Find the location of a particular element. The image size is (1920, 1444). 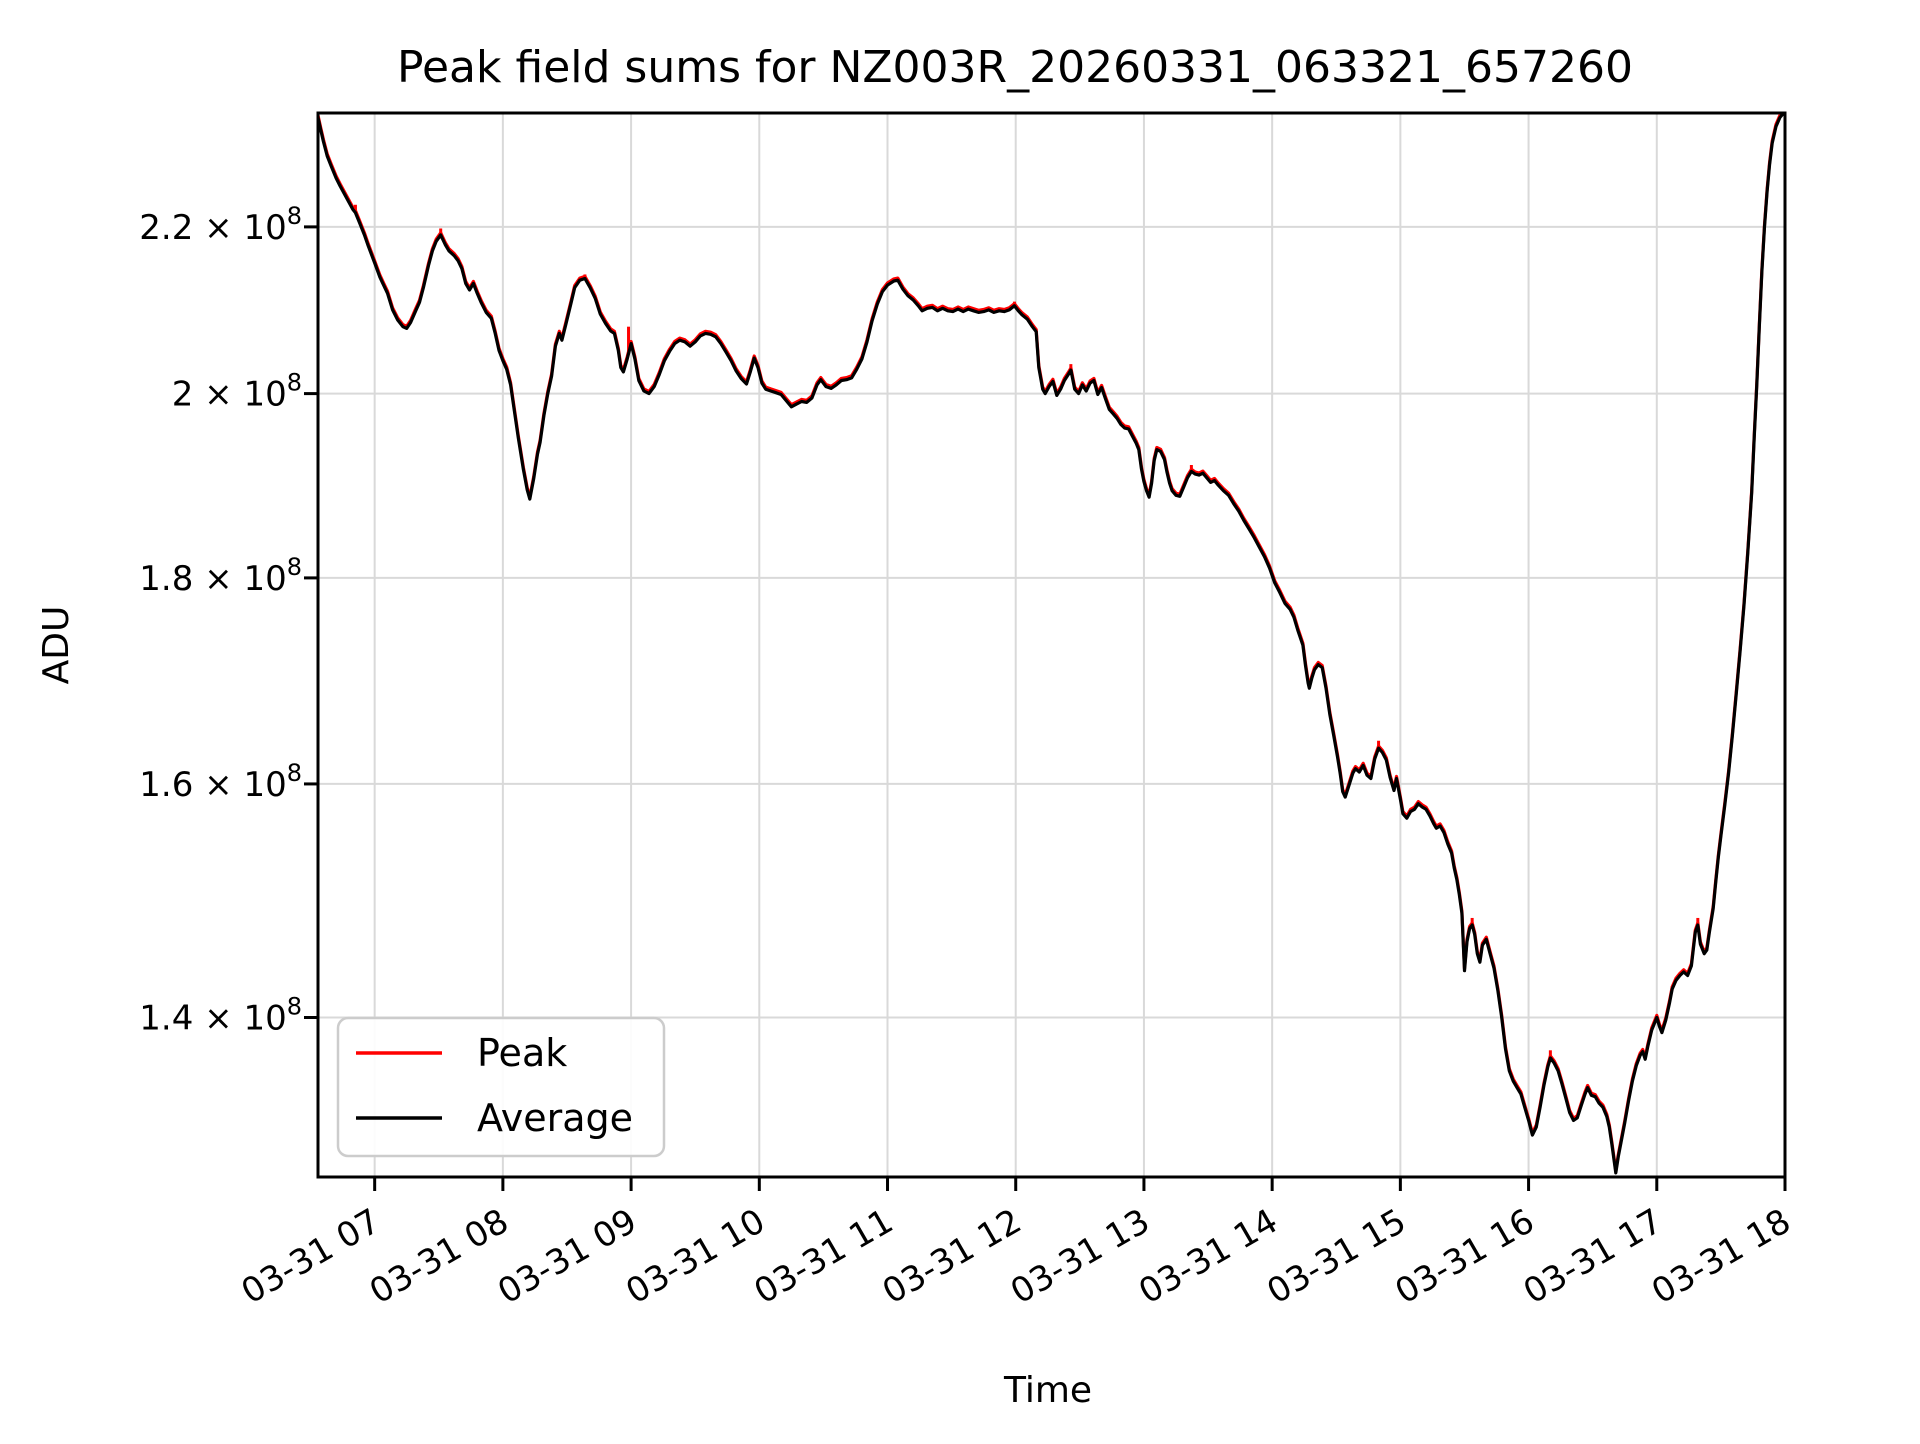

y-tick-label: 2.2 × 108 is located at coordinates (220, 225).